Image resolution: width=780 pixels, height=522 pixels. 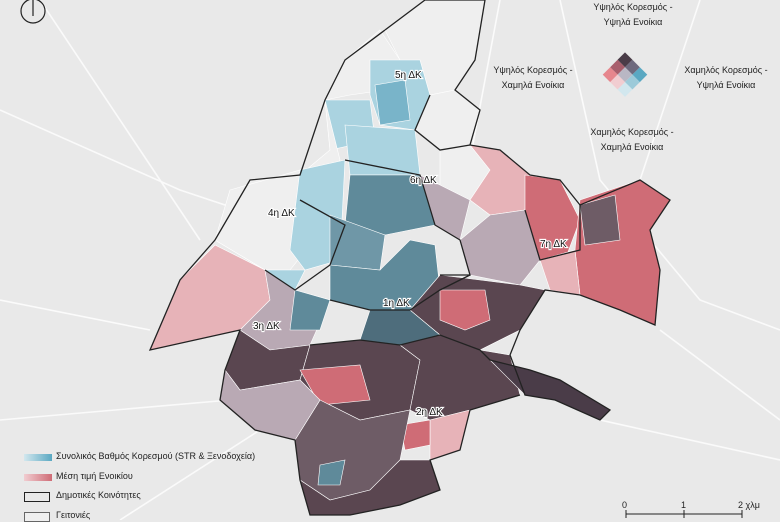 What do you see at coordinates (266, 326) in the screenshot?
I see `district-label-3: 3η ΔΚ` at bounding box center [266, 326].